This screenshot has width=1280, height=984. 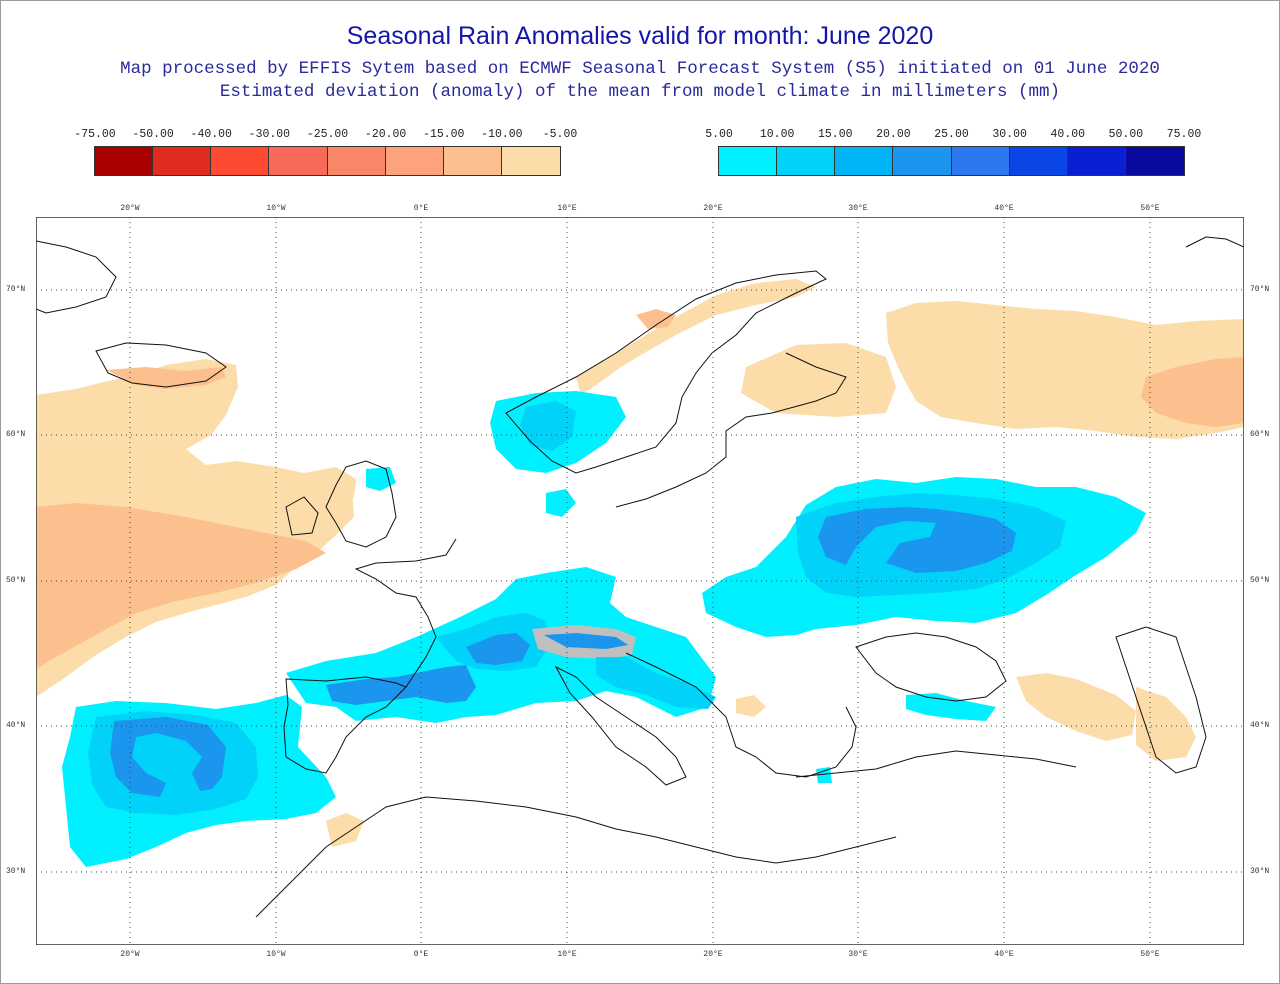 What do you see at coordinates (211, 134) in the screenshot?
I see `legend-negative-label: -40.00` at bounding box center [211, 134].